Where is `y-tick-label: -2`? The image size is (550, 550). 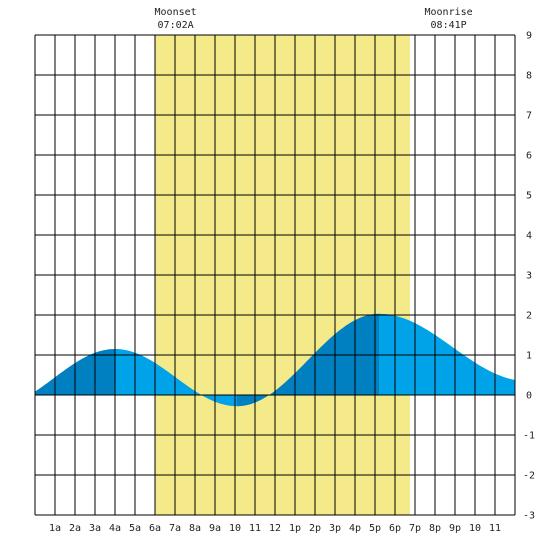 y-tick-label: -2 is located at coordinates (529, 476).